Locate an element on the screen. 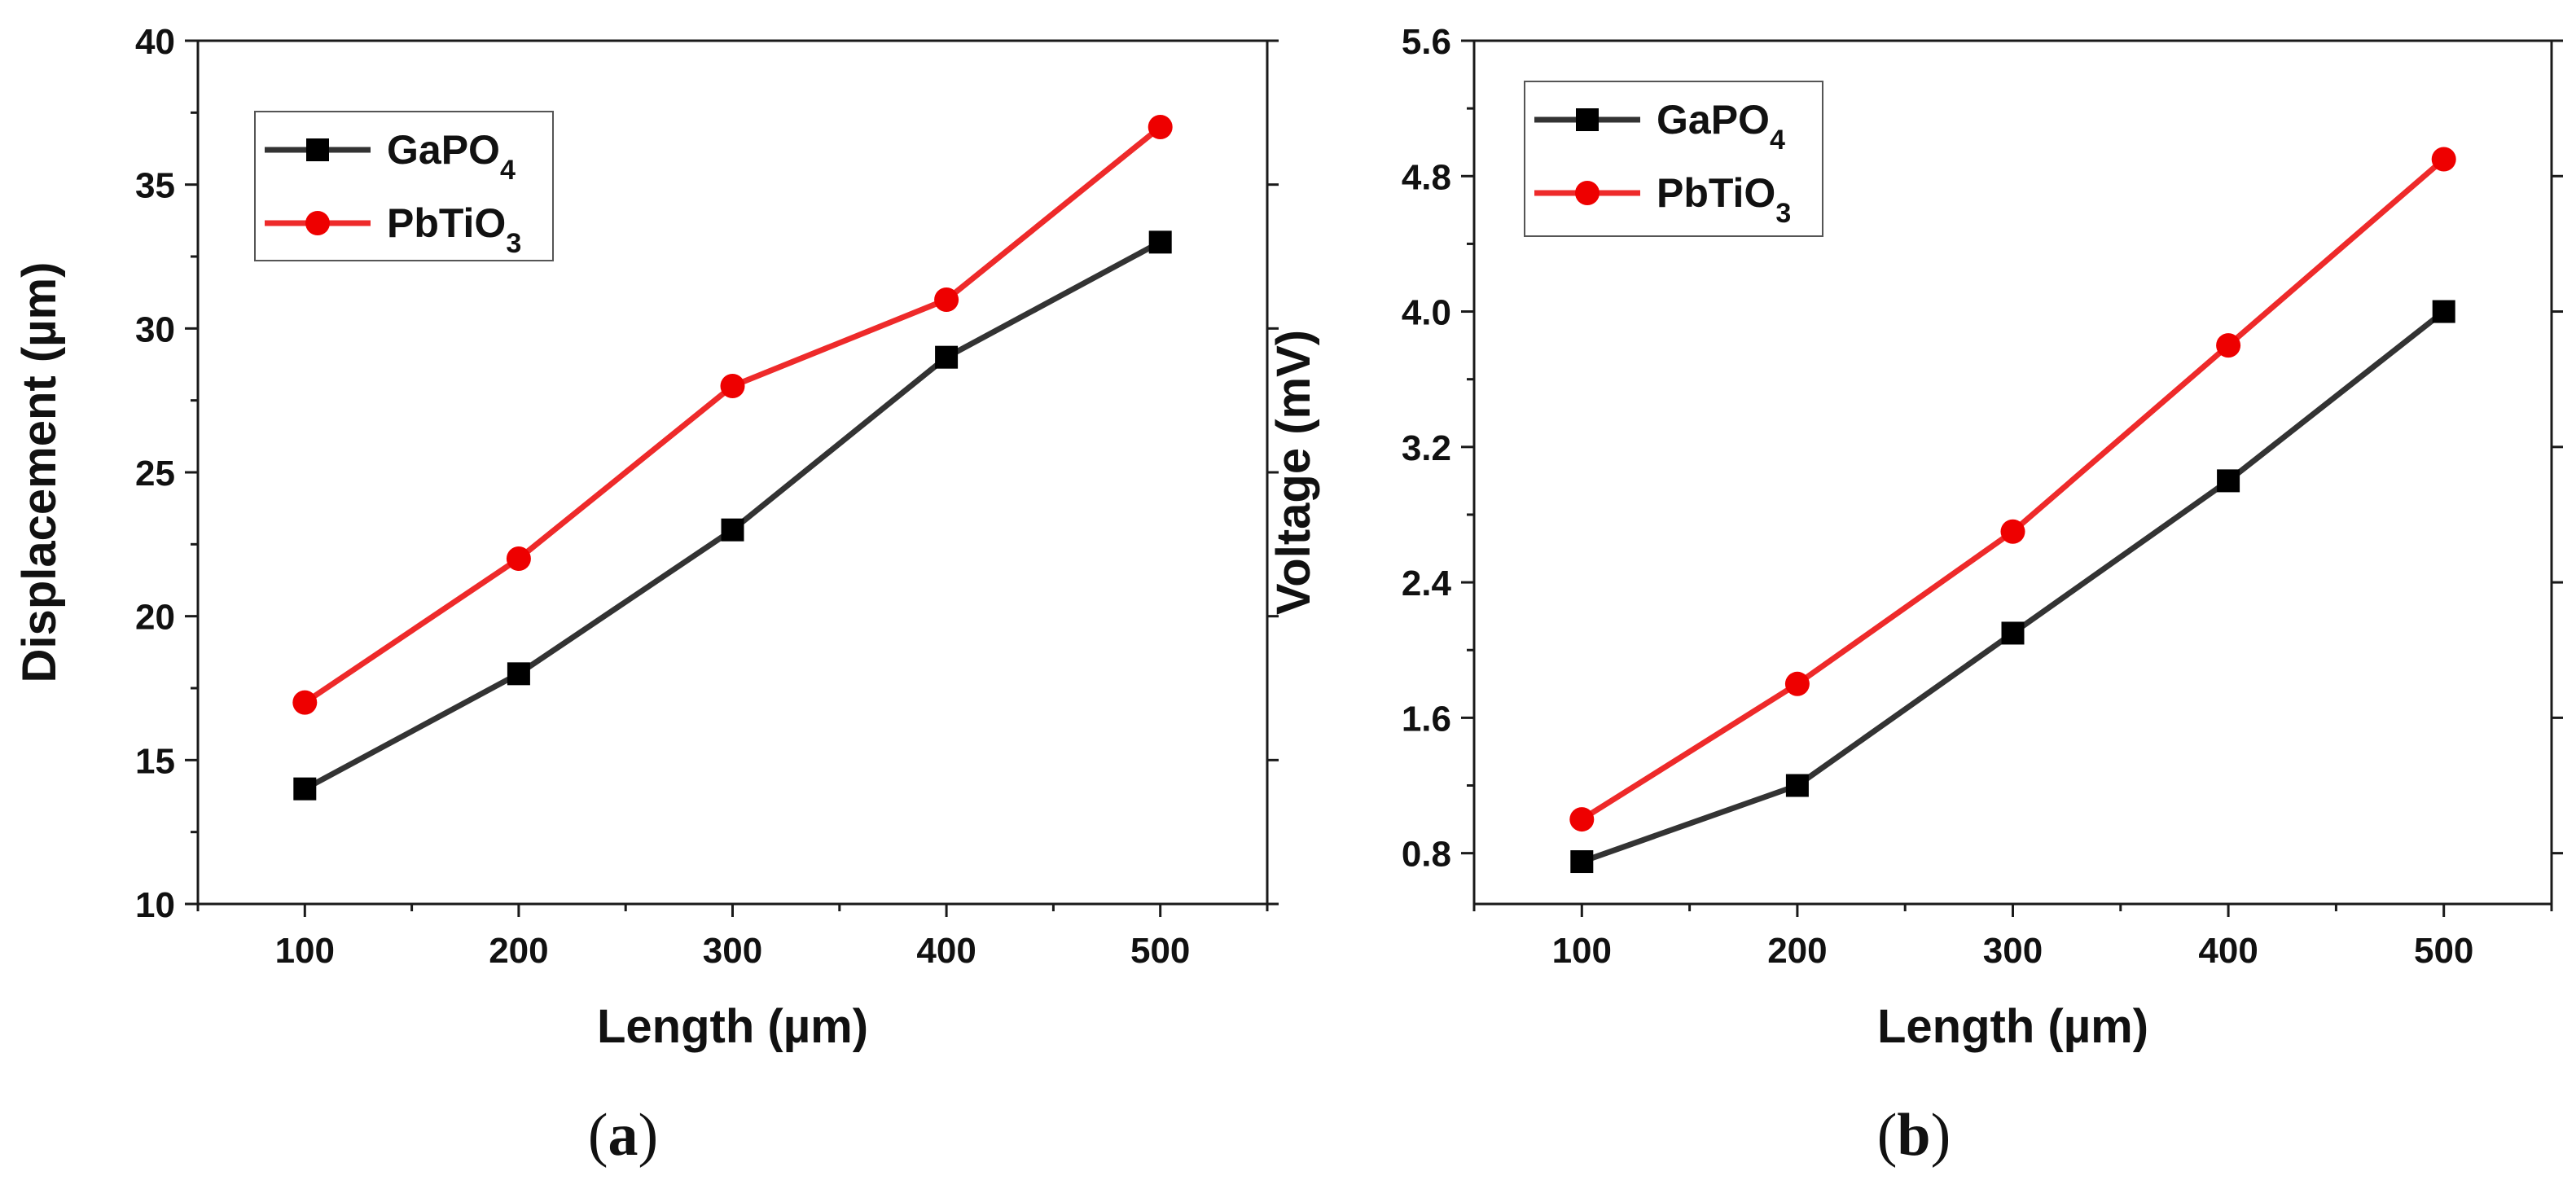  y-tick-label: 5.6 is located at coordinates (1426, 42).